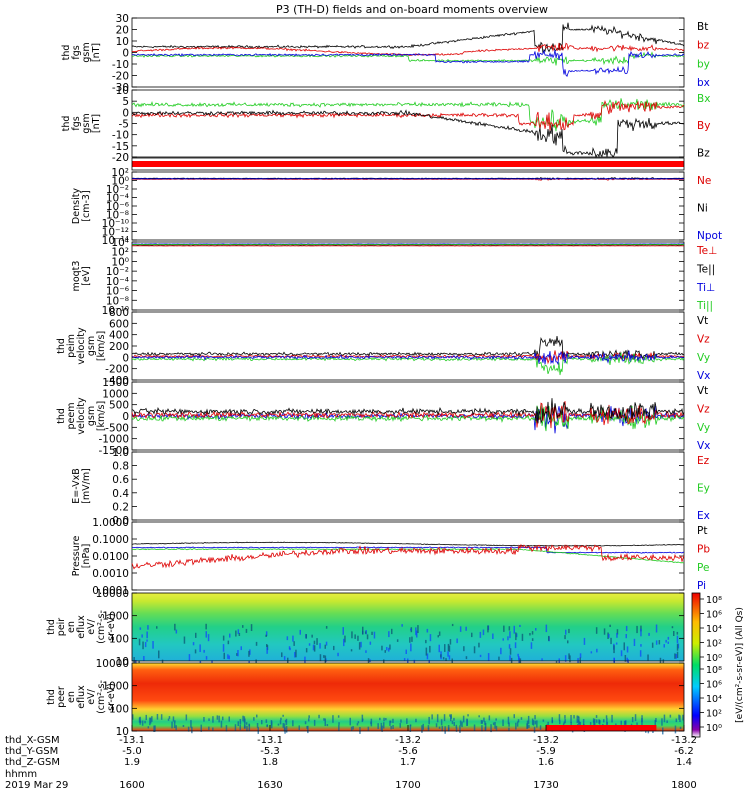 Image resolution: width=750 pixels, height=800 pixels. I want to click on y-tick-label: 10, so click(122, 42).